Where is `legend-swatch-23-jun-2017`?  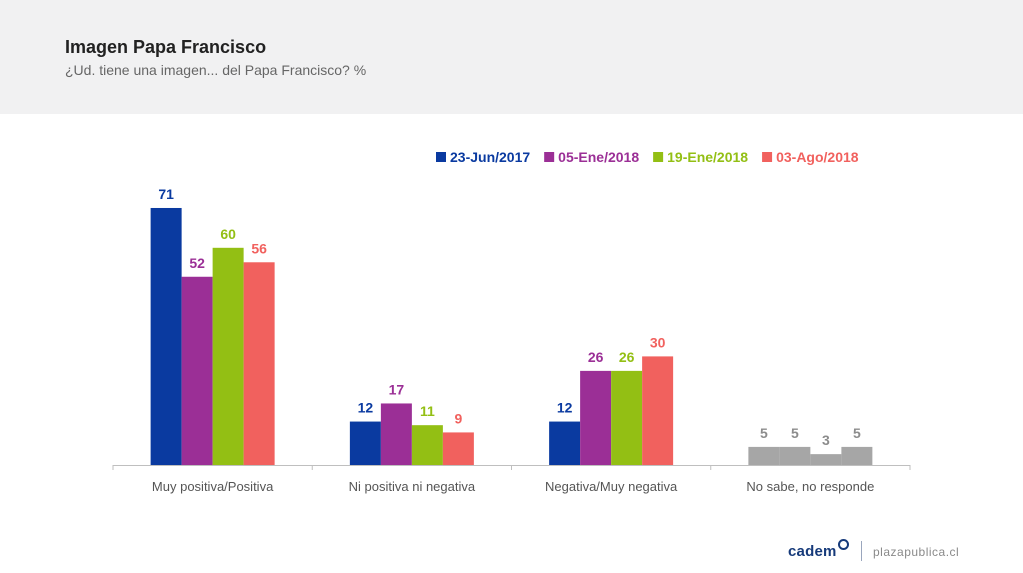 legend-swatch-23-jun-2017 is located at coordinates (441, 157).